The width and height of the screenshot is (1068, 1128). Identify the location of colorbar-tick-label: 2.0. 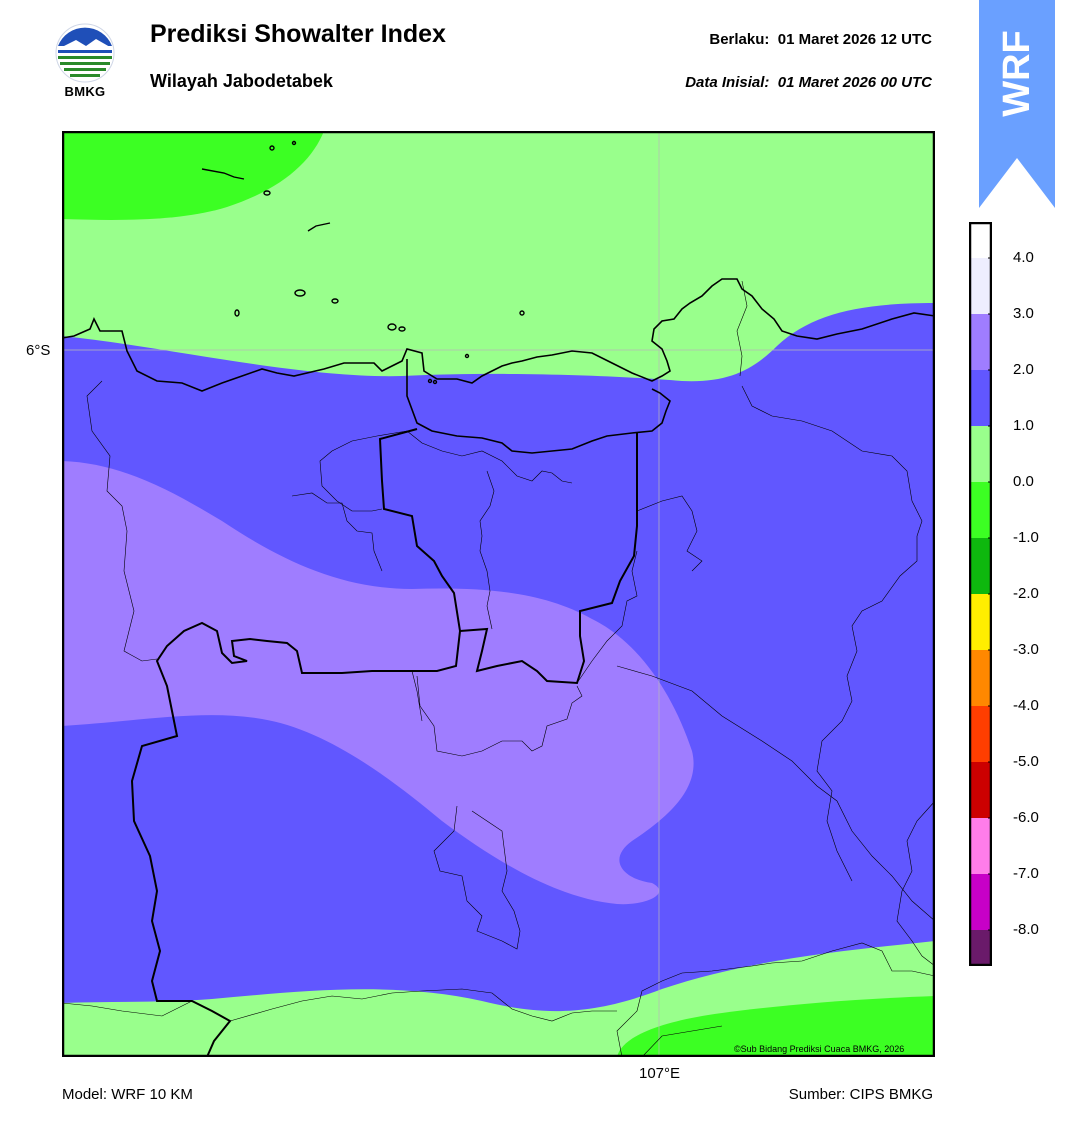
(1023, 369).